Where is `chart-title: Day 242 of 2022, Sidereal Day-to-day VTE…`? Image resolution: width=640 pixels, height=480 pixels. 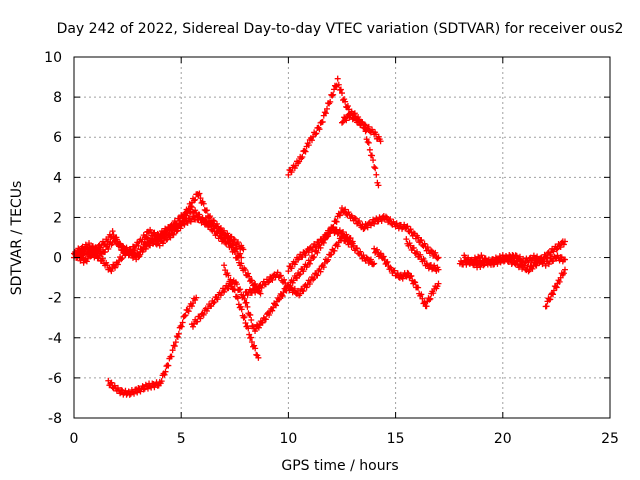
chart-title: Day 242 of 2022, Sidereal Day-to-day VTE… is located at coordinates (340, 29).